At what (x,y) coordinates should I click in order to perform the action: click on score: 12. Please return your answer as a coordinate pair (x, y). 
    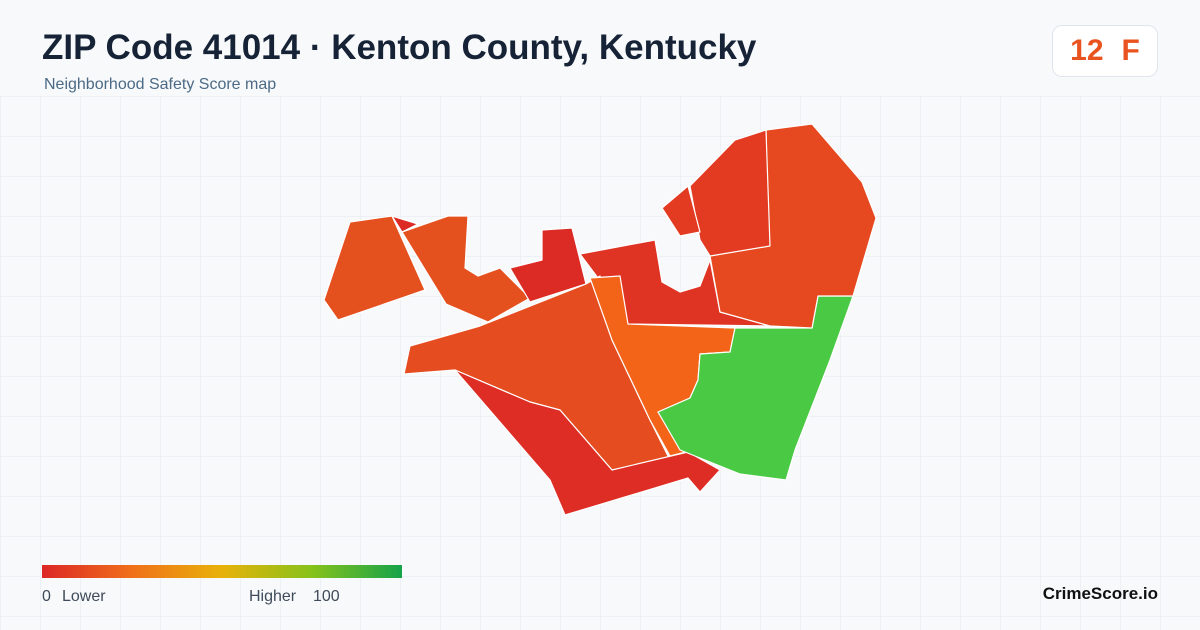
    Looking at the image, I should click on (1087, 50).